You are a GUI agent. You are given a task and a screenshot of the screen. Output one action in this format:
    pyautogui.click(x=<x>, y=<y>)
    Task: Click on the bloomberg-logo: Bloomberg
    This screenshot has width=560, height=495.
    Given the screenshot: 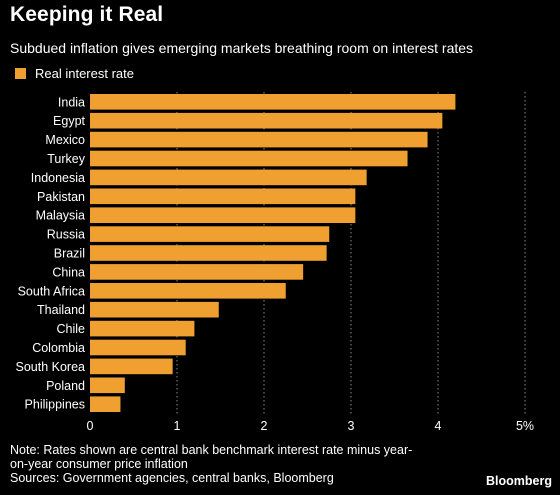 What is the action you would take?
    pyautogui.click(x=519, y=481)
    